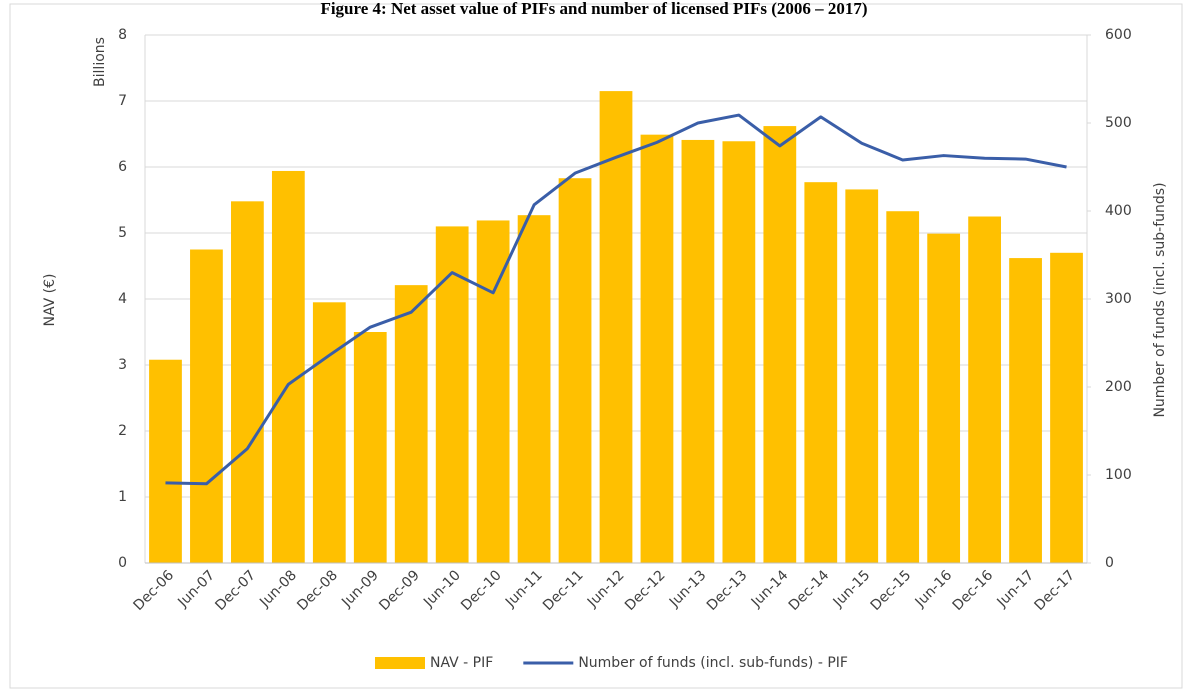  What do you see at coordinates (122, 299) in the screenshot?
I see `y-tick-label: 4` at bounding box center [122, 299].